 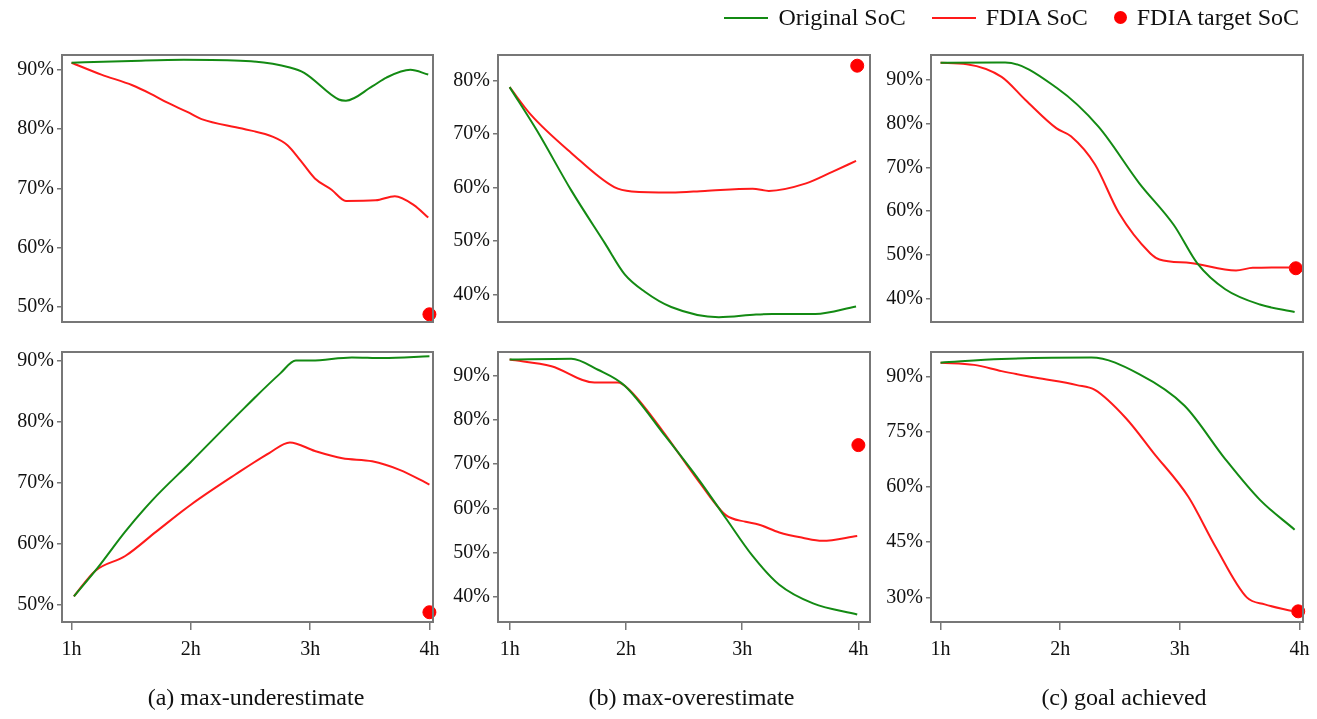 I want to click on legend-label: FDIA SoC, so click(x=1036, y=17).